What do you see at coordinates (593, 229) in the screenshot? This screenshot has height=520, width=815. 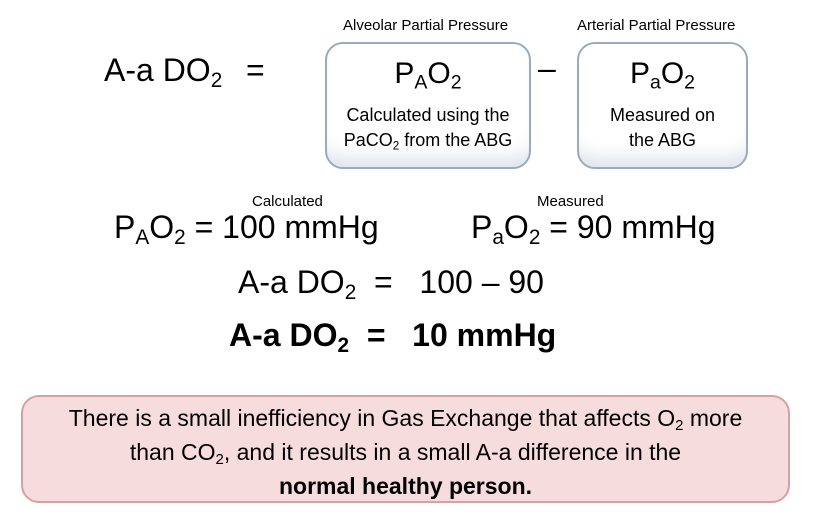 I see `arterial-value-line: PaO2 = 90 mmHg` at bounding box center [593, 229].